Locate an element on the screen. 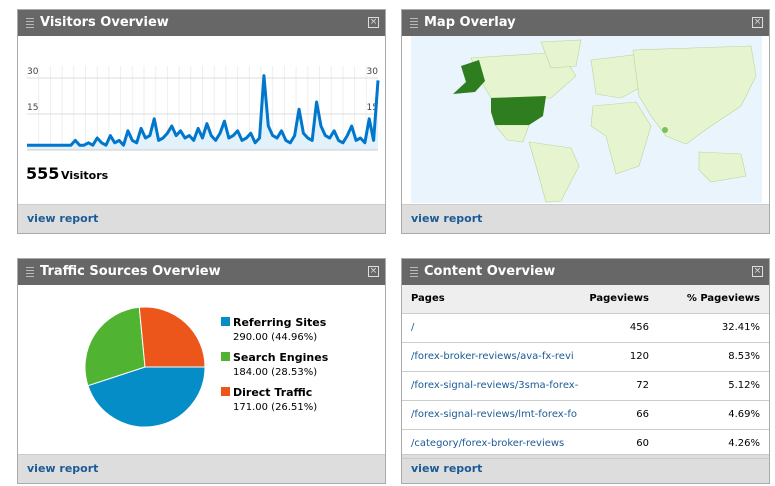 The image size is (775, 486). total-label: Visitors is located at coordinates (85, 175).